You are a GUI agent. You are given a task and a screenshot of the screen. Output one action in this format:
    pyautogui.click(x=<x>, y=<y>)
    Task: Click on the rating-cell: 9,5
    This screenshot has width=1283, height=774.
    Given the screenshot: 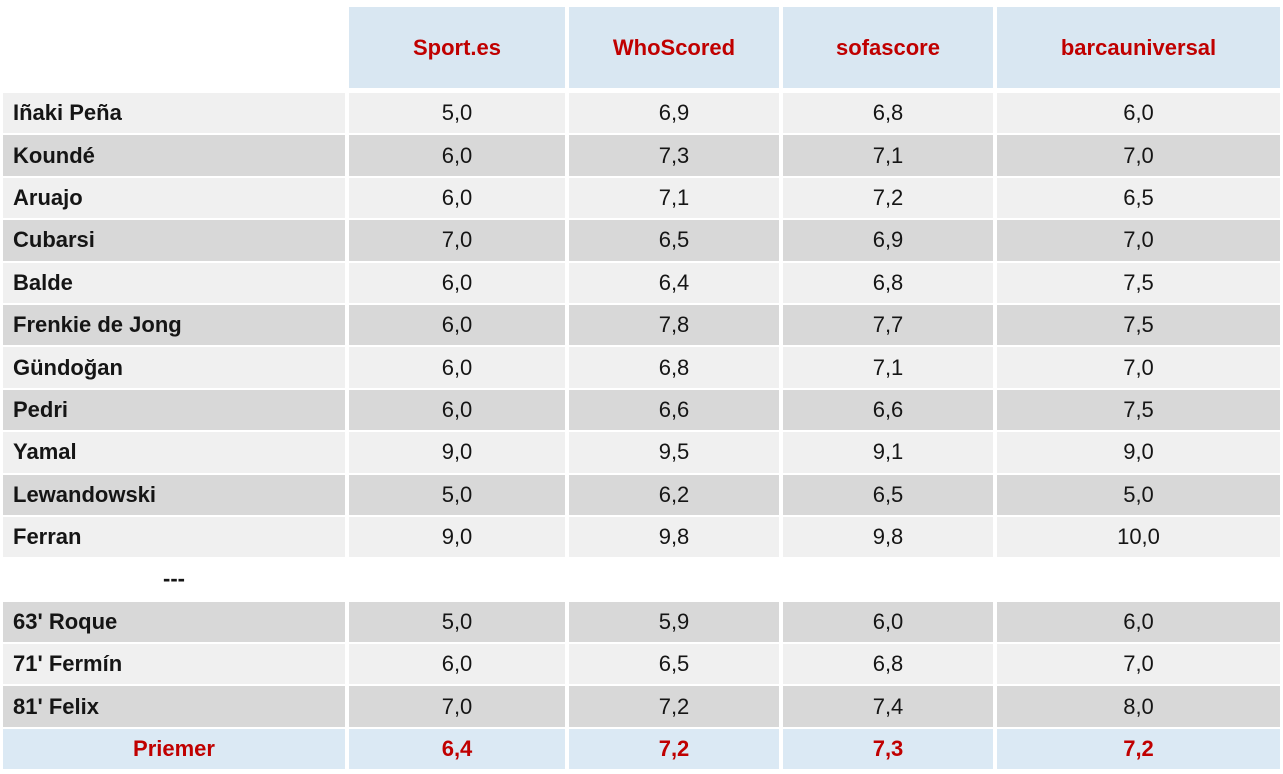 What is the action you would take?
    pyautogui.click(x=674, y=452)
    